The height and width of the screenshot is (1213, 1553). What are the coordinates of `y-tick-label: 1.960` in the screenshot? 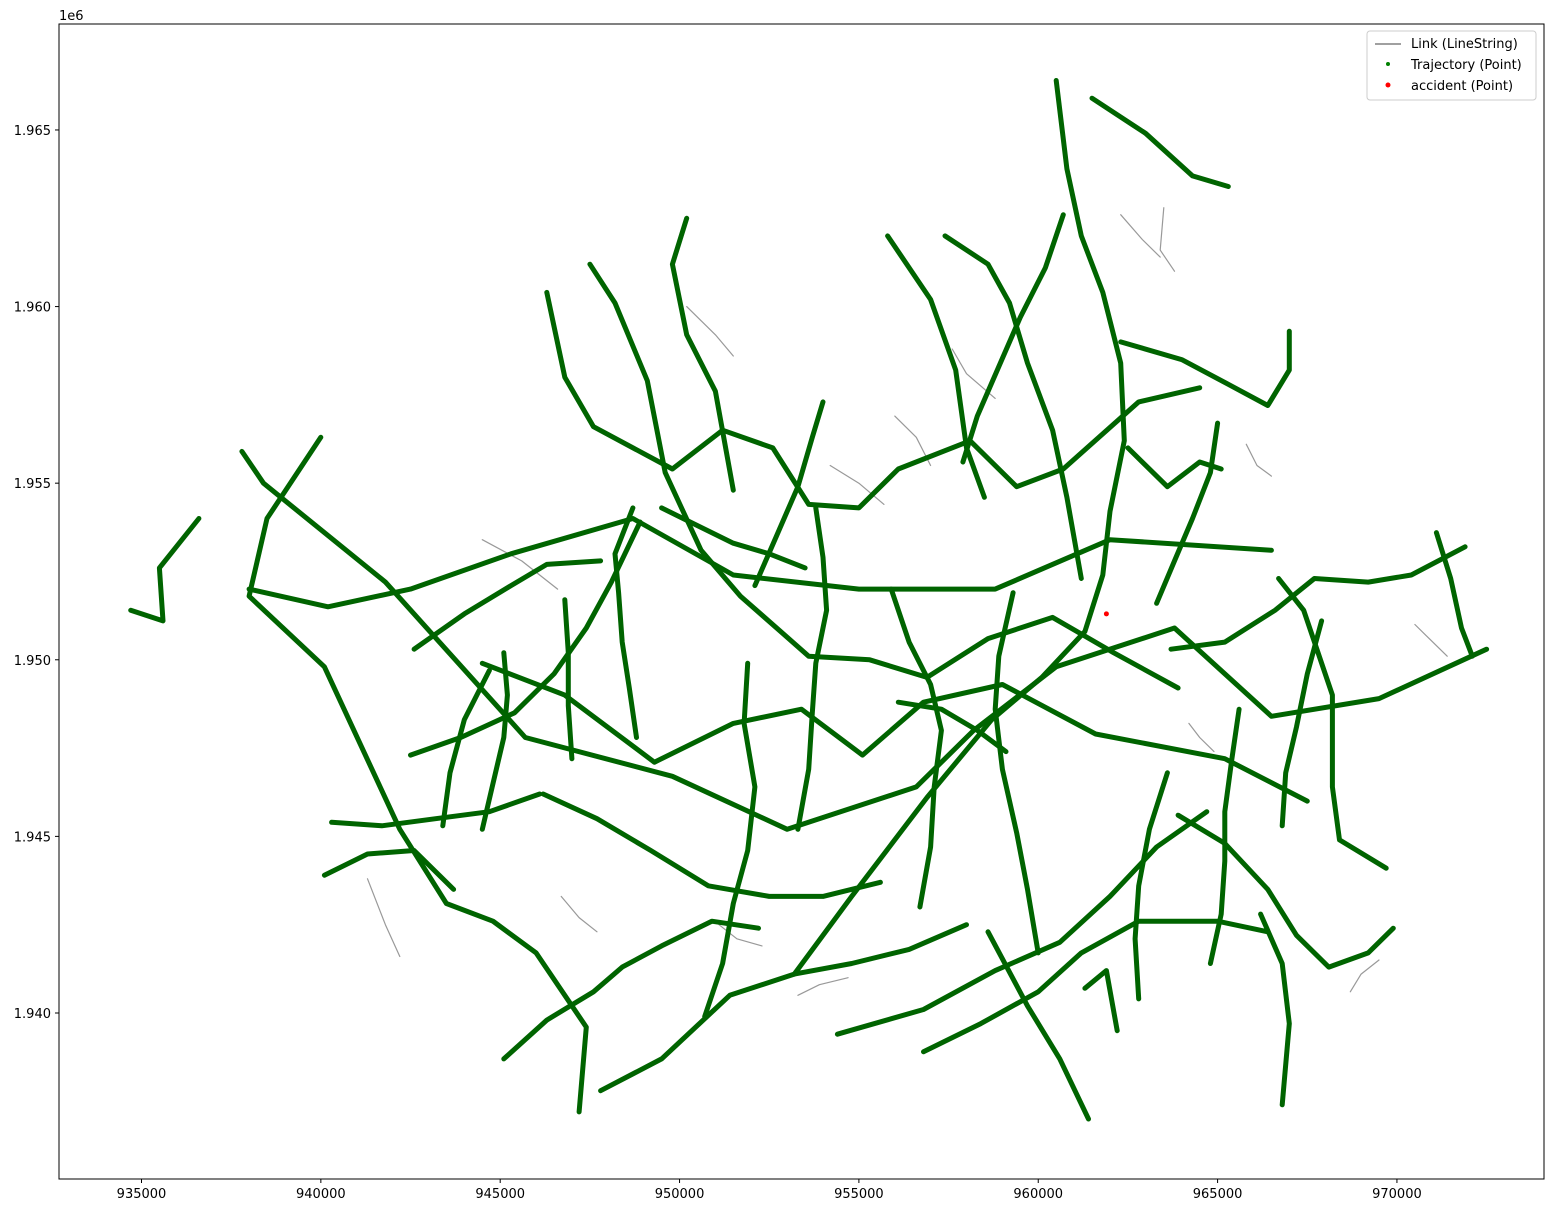 It's located at (32, 308).